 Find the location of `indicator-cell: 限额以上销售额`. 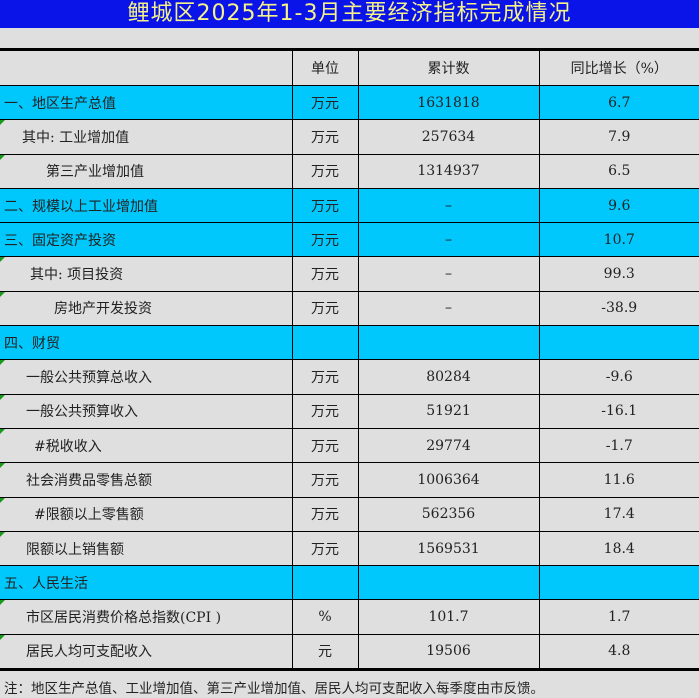

indicator-cell: 限额以上销售额 is located at coordinates (146, 548).